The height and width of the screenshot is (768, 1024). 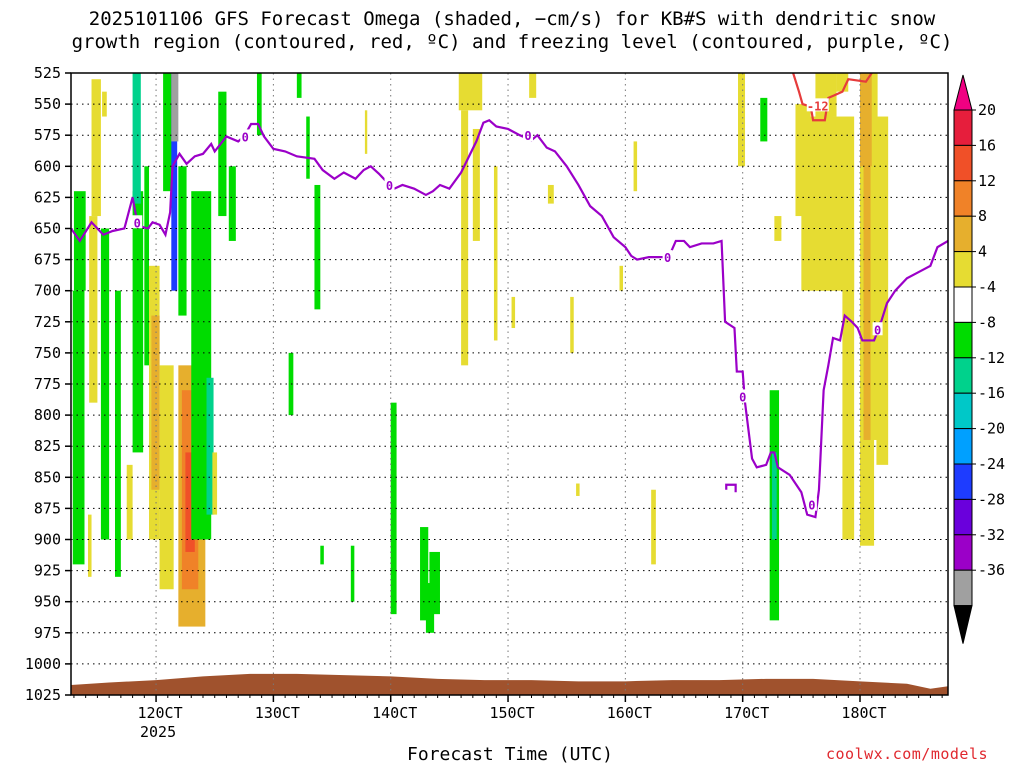 What do you see at coordinates (158, 732) in the screenshot?
I see `x-tick-sublabel: 2025` at bounding box center [158, 732].